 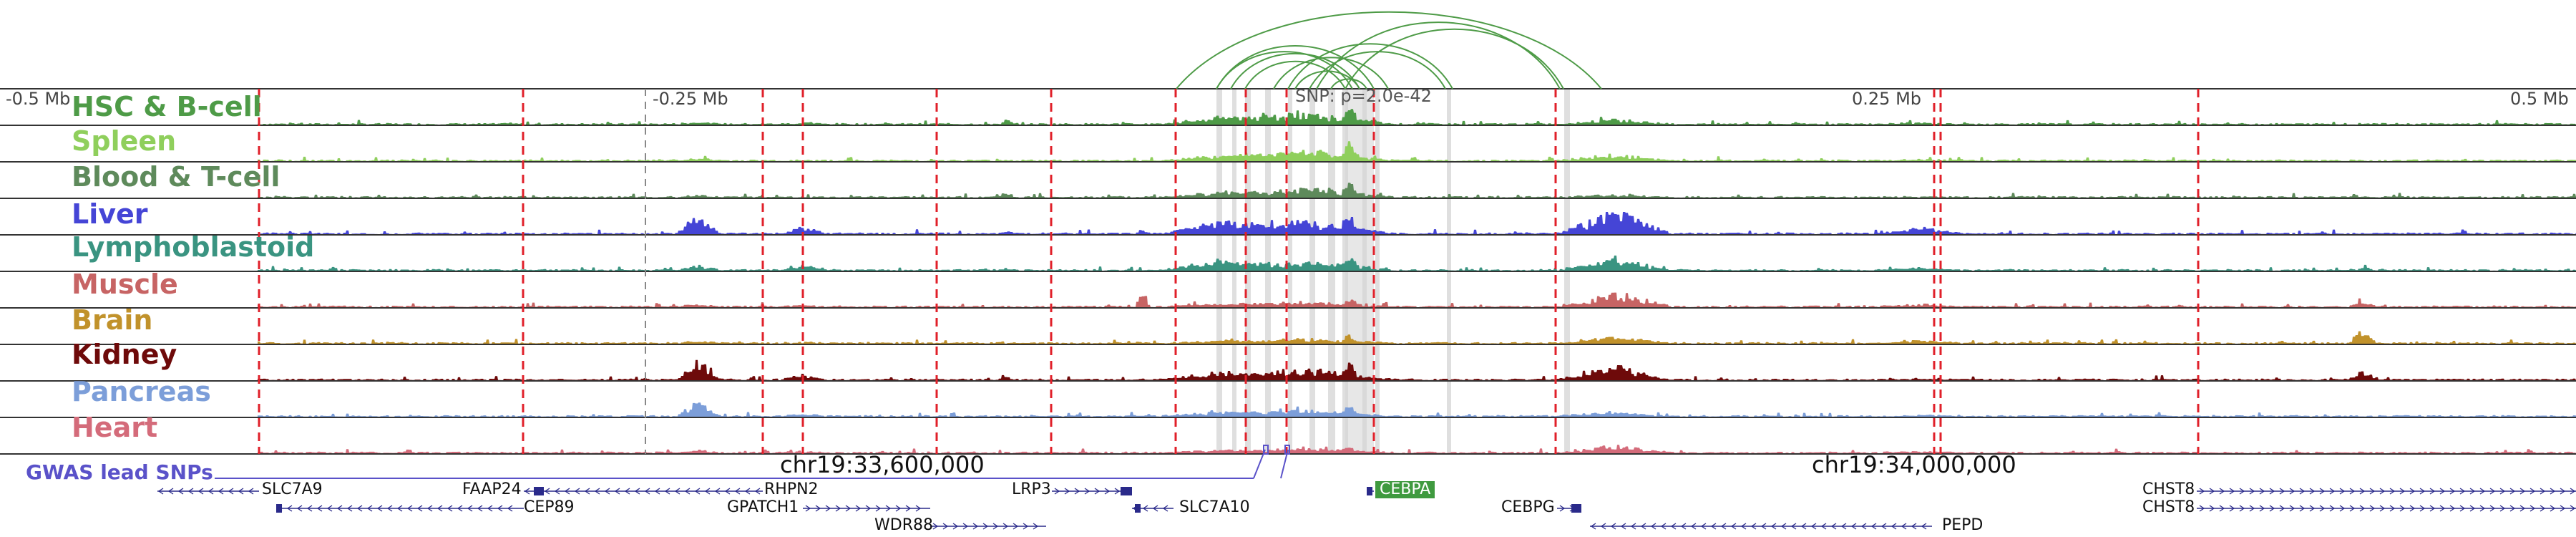 I want to click on gene-label-cebpg: CEBPG, so click(x=1528, y=507).